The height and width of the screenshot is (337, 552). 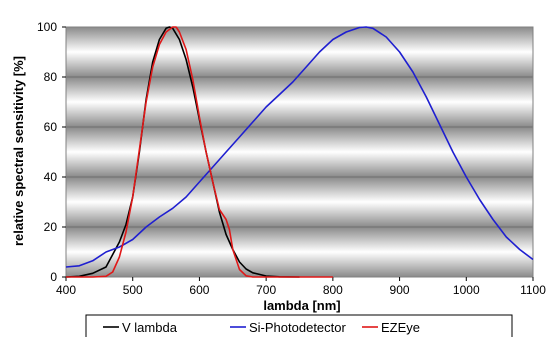 What do you see at coordinates (266, 290) in the screenshot?
I see `x-tick-label: 700` at bounding box center [266, 290].